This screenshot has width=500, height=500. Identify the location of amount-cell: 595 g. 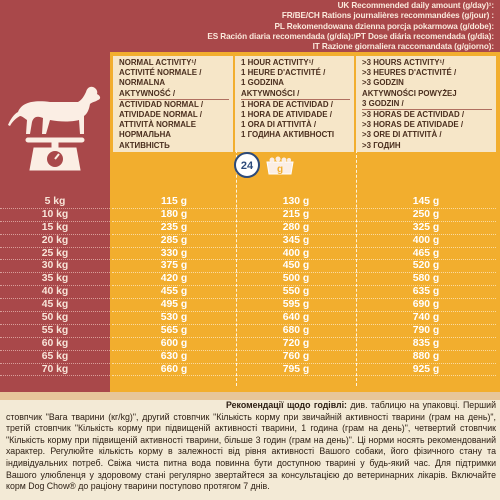
(296, 306).